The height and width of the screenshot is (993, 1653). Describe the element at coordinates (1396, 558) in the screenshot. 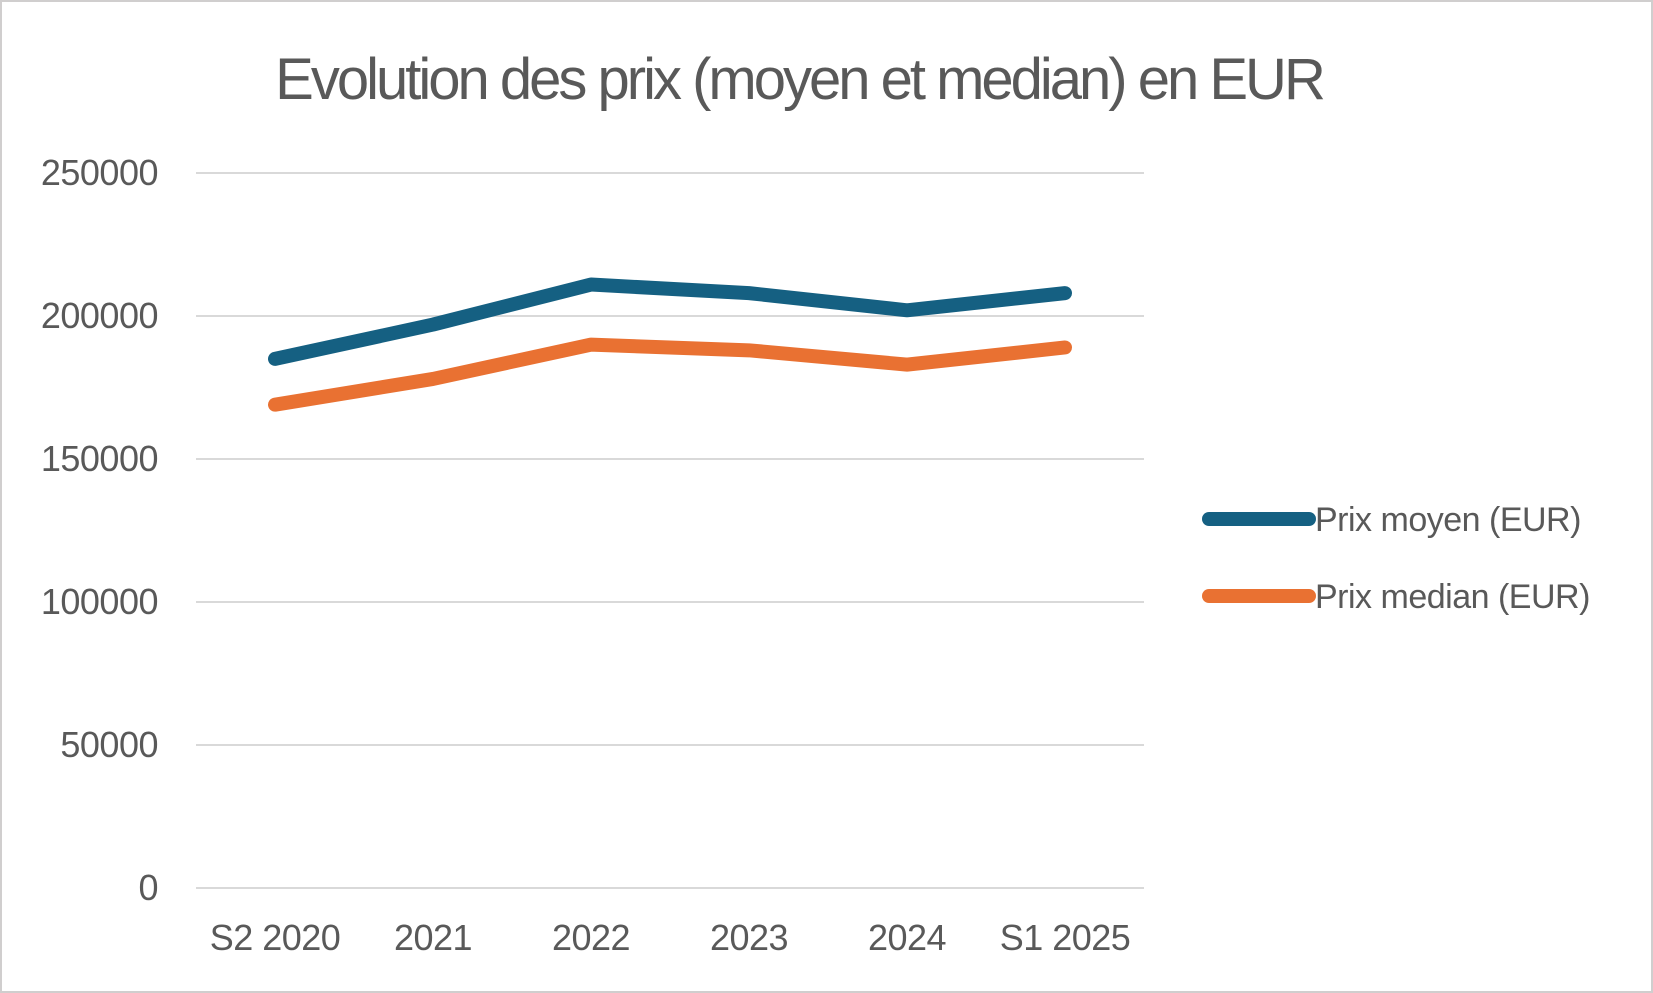

I see `legend: Prix moyen (EUR) Prix median (EUR)` at that location.